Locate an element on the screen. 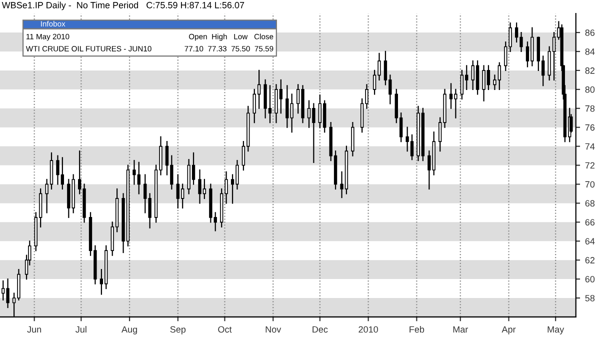  x-tick-label: Apr is located at coordinates (509, 330).